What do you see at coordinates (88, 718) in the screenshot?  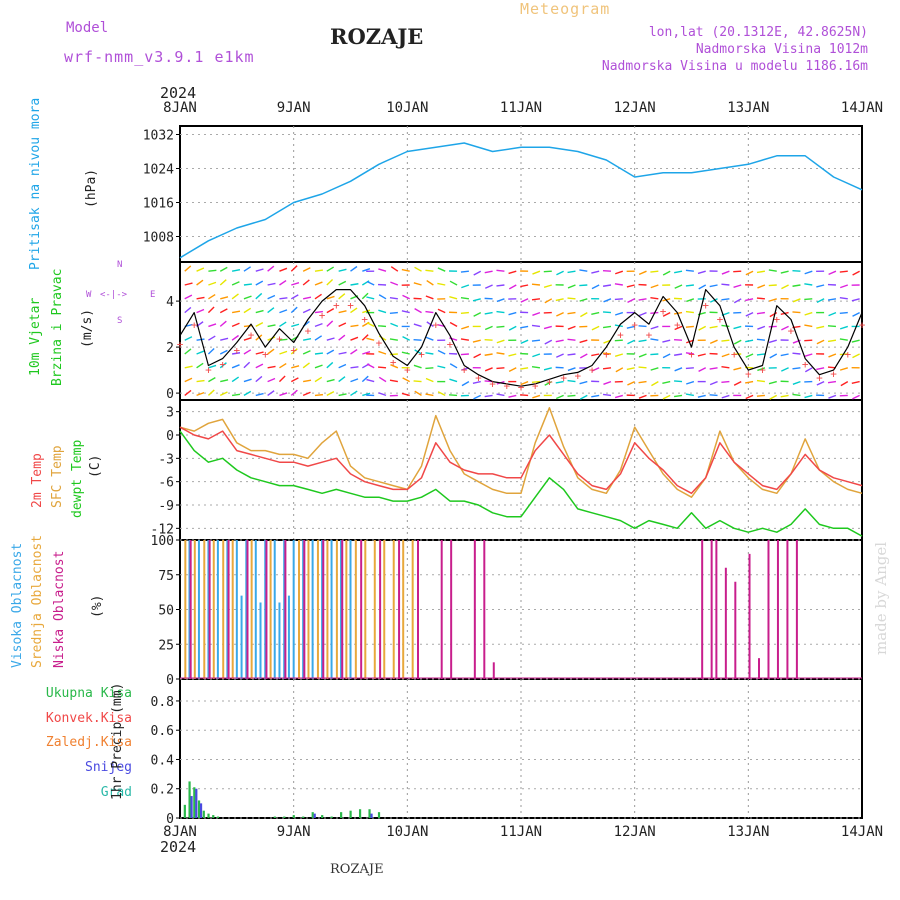 I see `precip-conv-label: Konvek.Kisa` at bounding box center [88, 718].